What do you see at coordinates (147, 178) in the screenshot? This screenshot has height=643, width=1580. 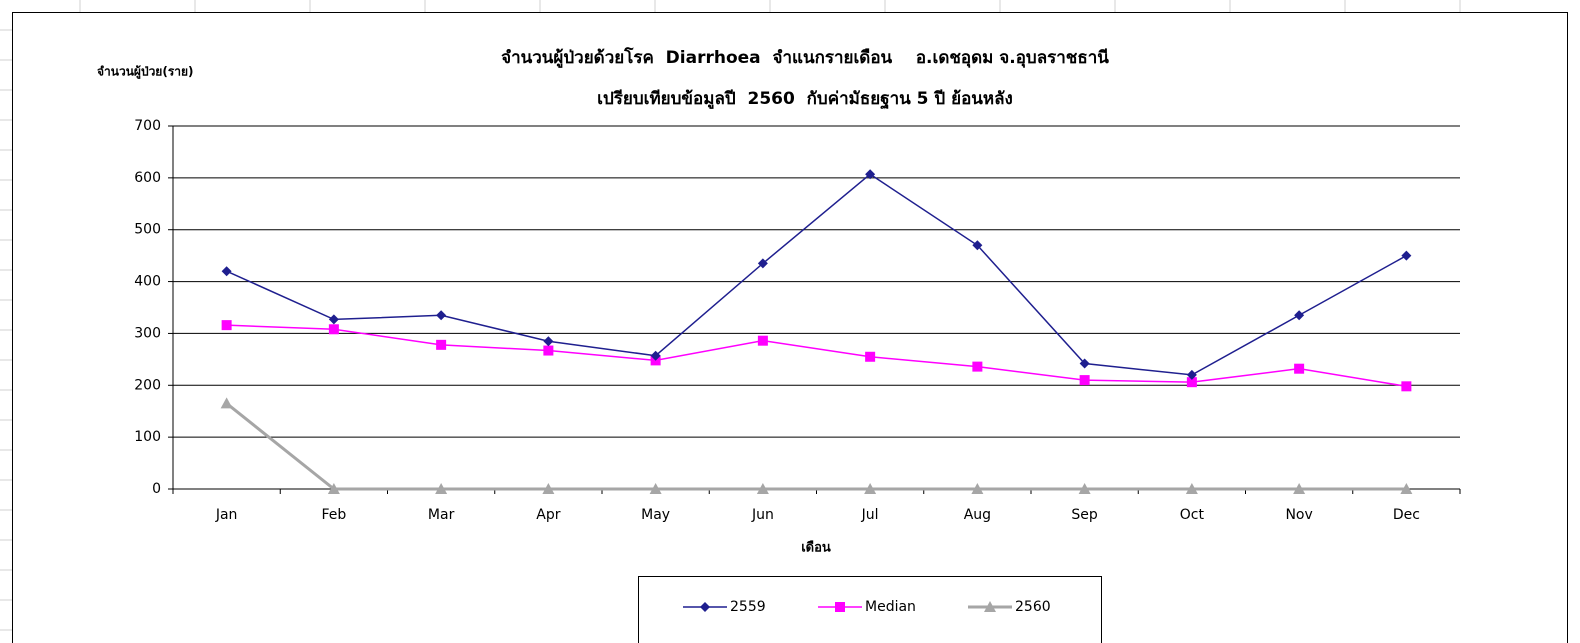 I see `y-tick-label: 600` at bounding box center [147, 178].